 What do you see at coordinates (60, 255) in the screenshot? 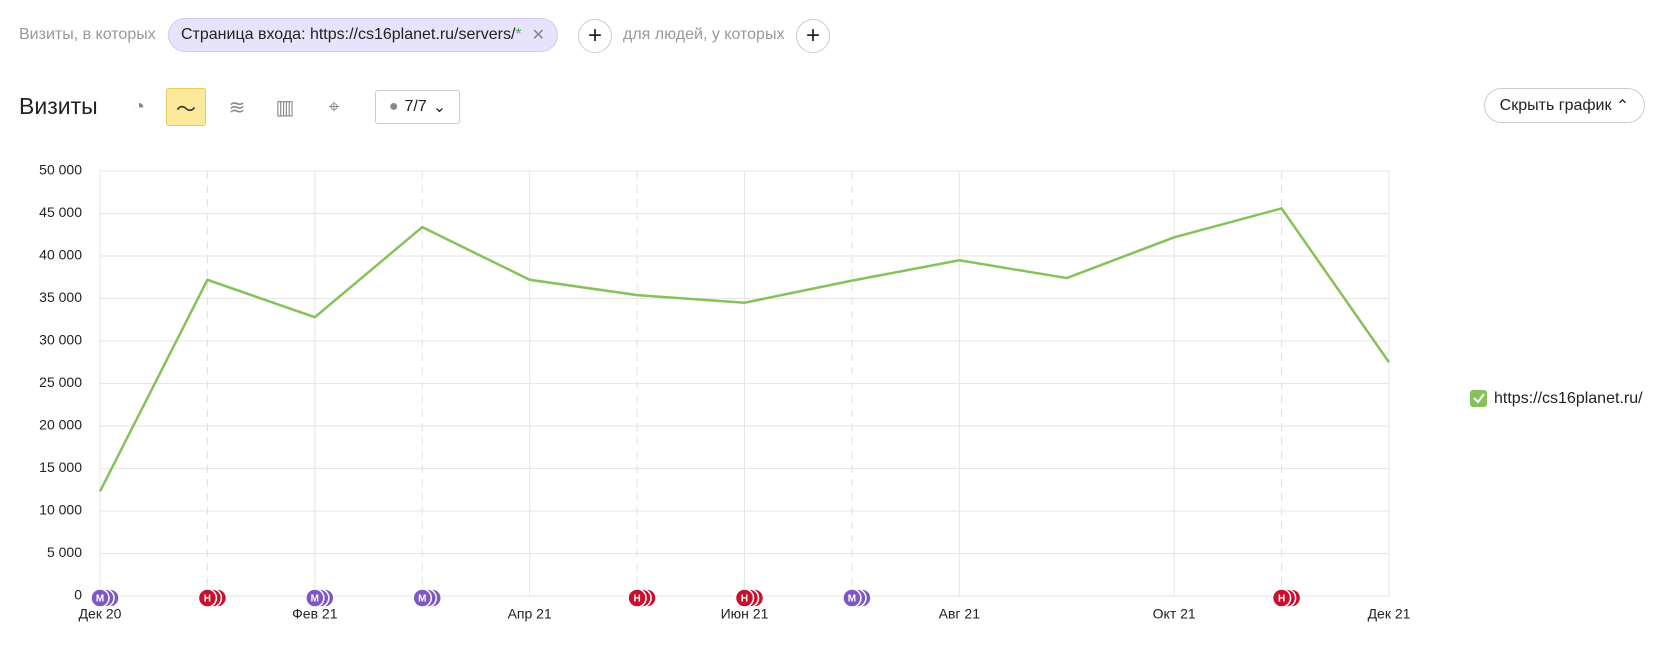
I see `y-tick-label: 40 000` at bounding box center [60, 255].